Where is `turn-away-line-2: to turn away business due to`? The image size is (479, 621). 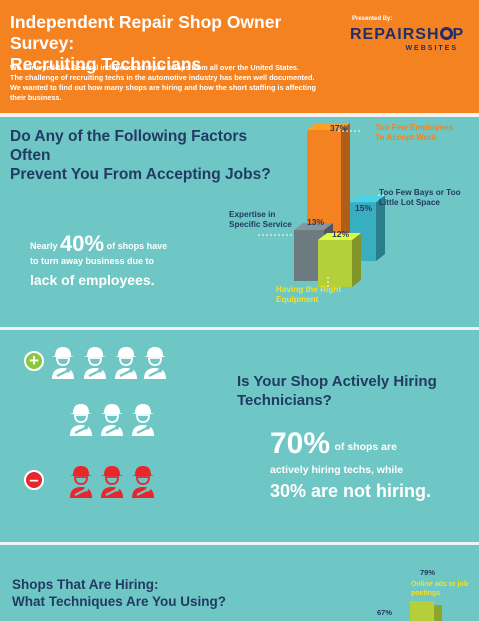 turn-away-line-2: to turn away business due to is located at coordinates (92, 261).